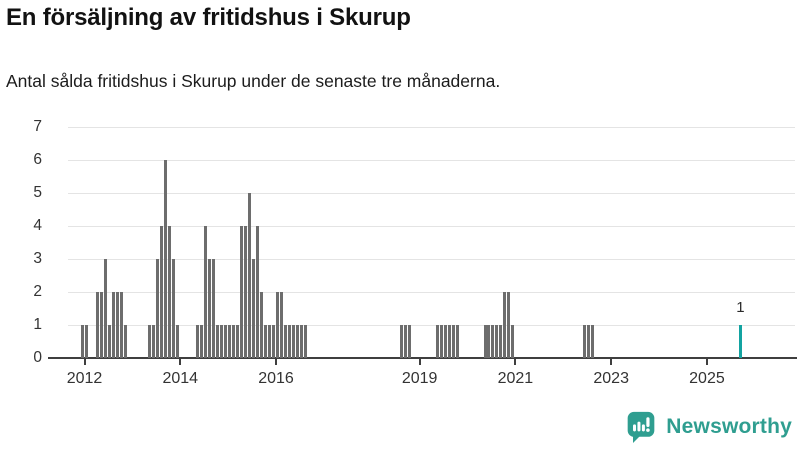  What do you see at coordinates (707, 378) in the screenshot?
I see `x-axis-label: 2025` at bounding box center [707, 378].